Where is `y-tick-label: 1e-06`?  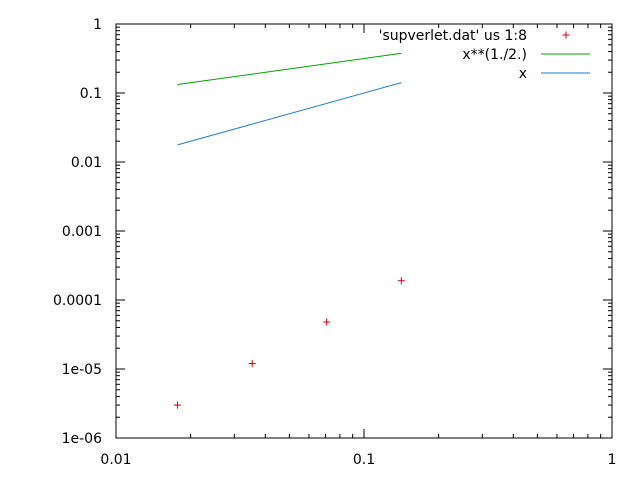 y-tick-label: 1e-06 is located at coordinates (82, 439).